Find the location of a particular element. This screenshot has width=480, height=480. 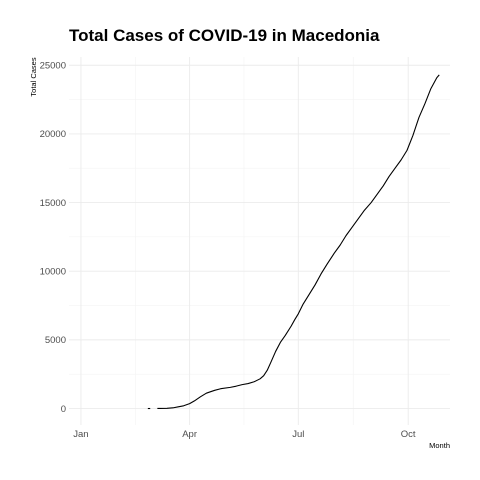

chart-title: Total Cases of COVID-19 in Macedonia is located at coordinates (224, 35).